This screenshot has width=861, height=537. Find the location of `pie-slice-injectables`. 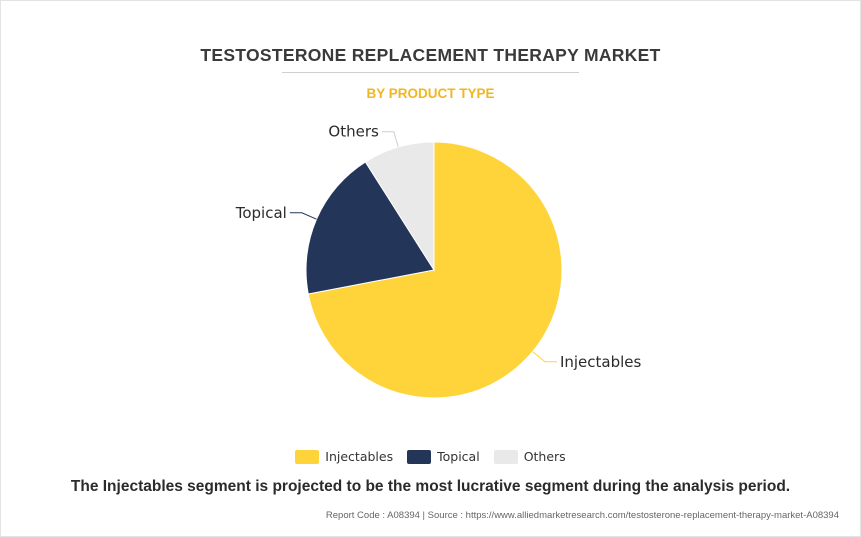

pie-slice-injectables is located at coordinates (435, 270).